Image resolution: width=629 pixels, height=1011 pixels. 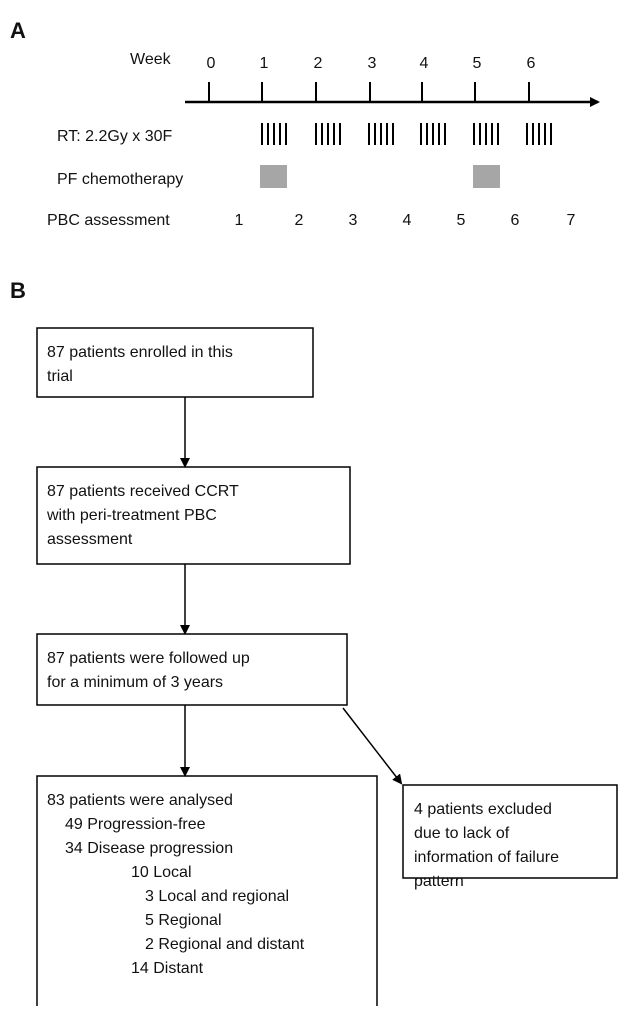 I want to click on row-label: PBC assessment, so click(x=108, y=220).